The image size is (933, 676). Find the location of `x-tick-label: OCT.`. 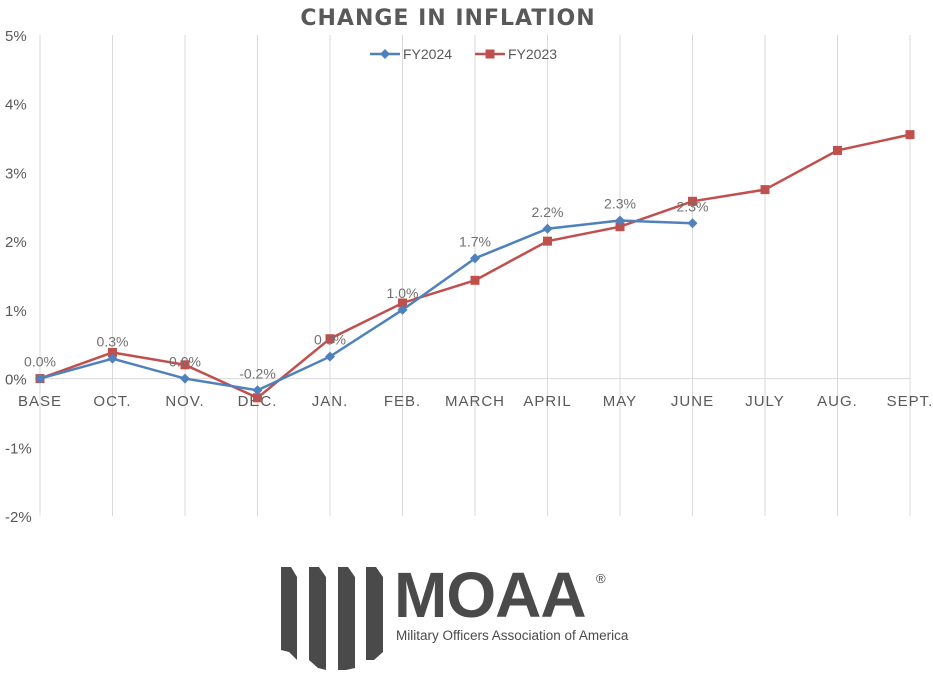

x-tick-label: OCT. is located at coordinates (112, 401).